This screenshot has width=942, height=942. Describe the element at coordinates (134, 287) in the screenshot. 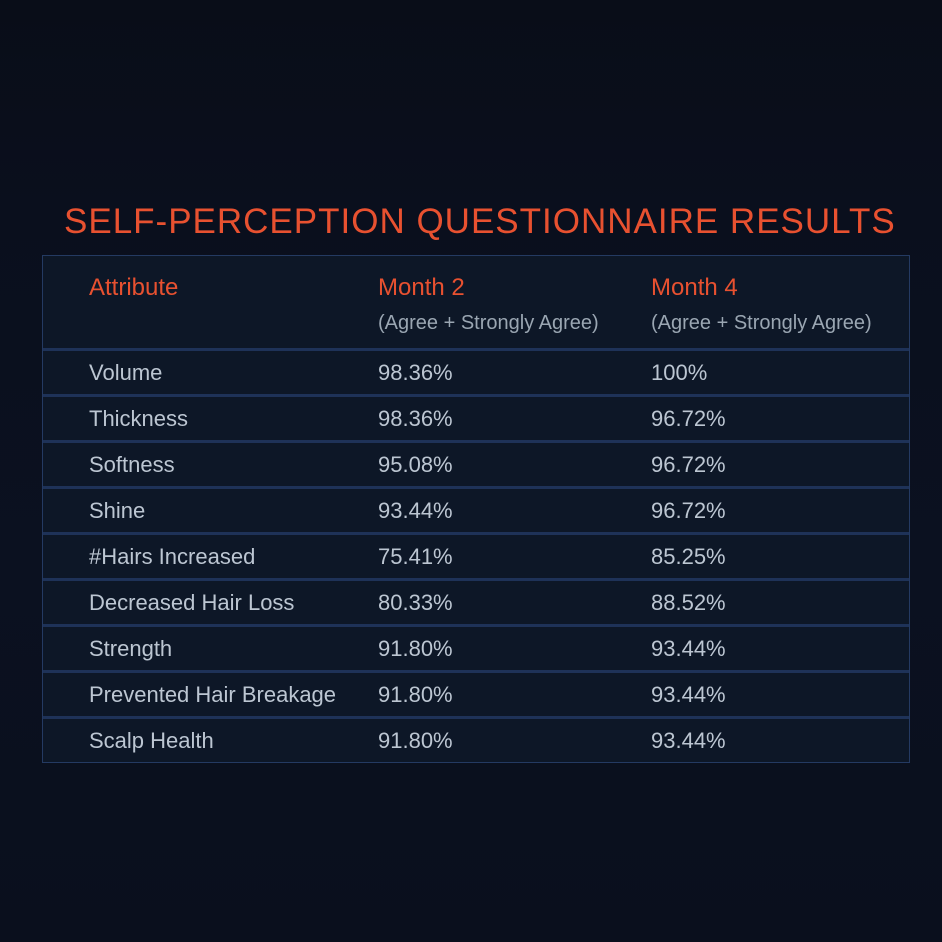

I see `column-header-attribute-label: Attribute` at that location.